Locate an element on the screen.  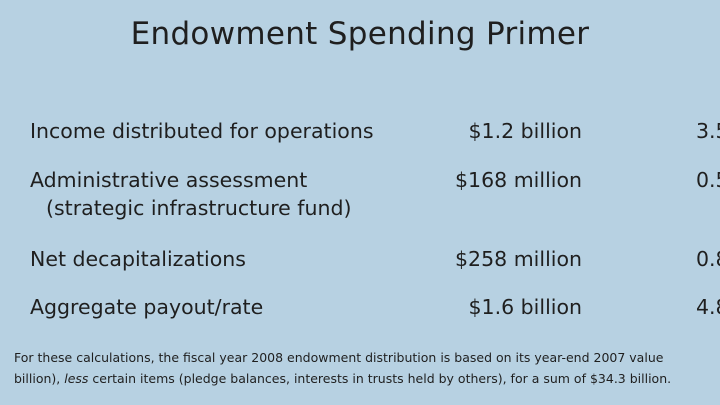
row-amount: $258 million is located at coordinates (518, 259).